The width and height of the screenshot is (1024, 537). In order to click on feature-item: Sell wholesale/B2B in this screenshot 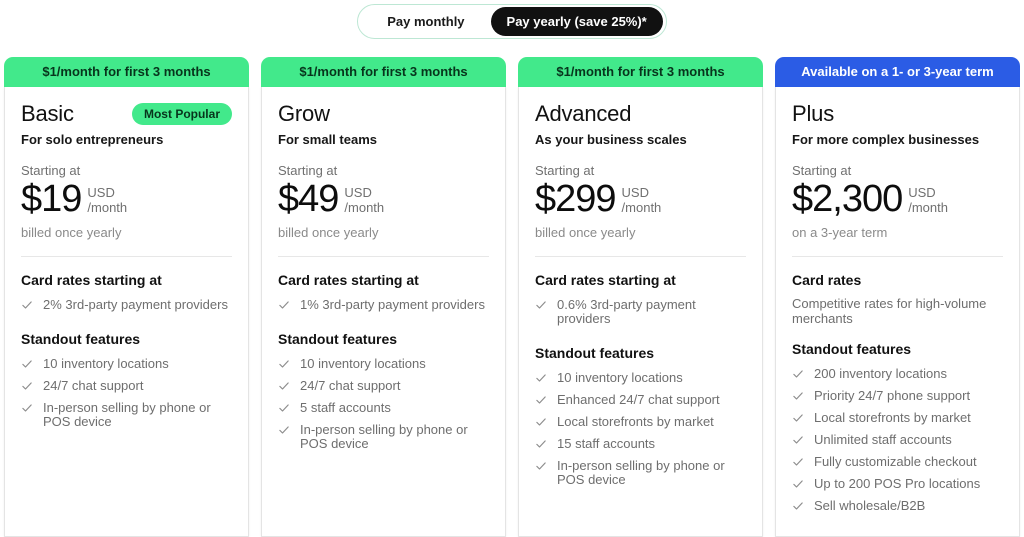, I will do `click(897, 506)`.